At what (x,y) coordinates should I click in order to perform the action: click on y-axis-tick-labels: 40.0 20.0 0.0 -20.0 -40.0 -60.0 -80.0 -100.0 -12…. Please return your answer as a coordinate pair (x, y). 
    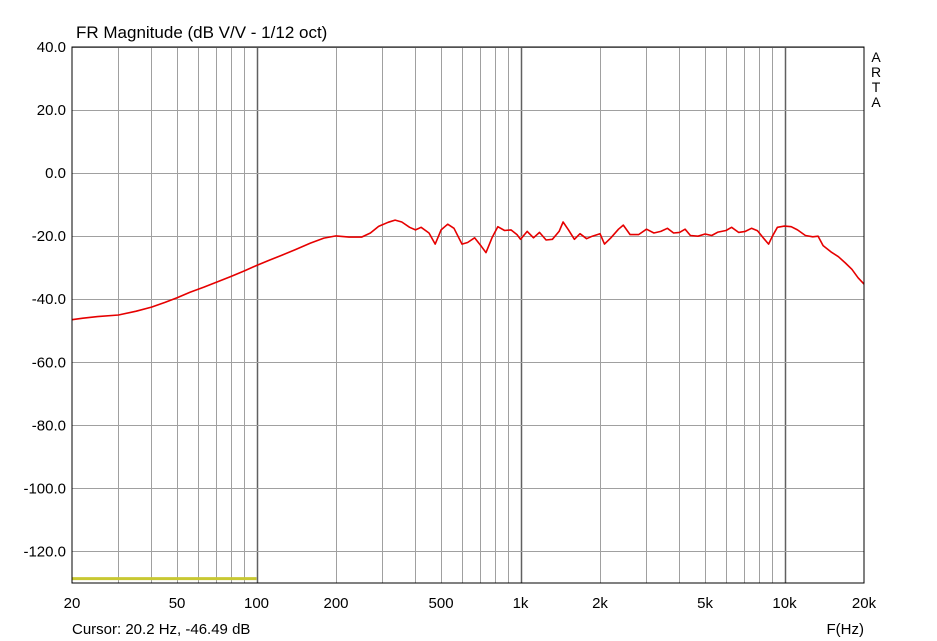
    Looking at the image, I should click on (44, 299).